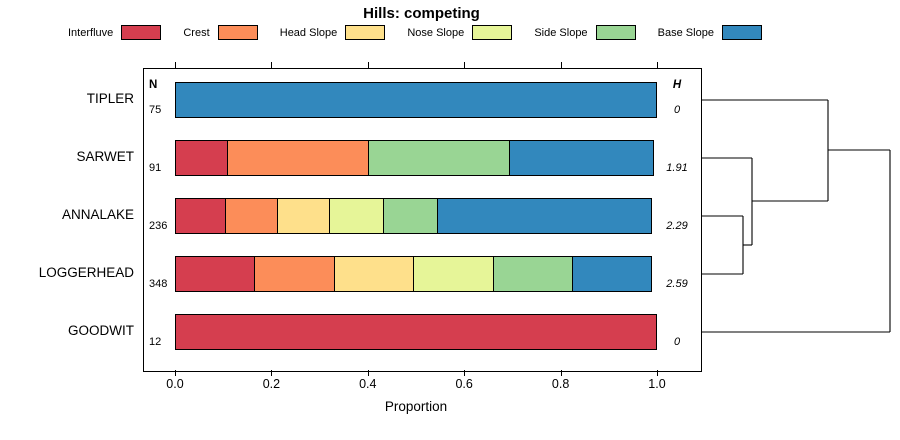 The height and width of the screenshot is (440, 900). I want to click on bar-row-goodwit, so click(416, 332).